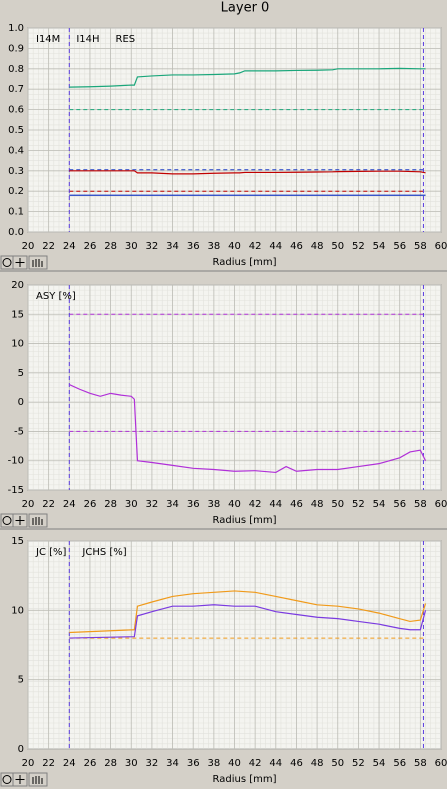 This screenshot has width=447, height=789. What do you see at coordinates (48, 39) in the screenshot?
I see `legend-entry: I14M` at bounding box center [48, 39].